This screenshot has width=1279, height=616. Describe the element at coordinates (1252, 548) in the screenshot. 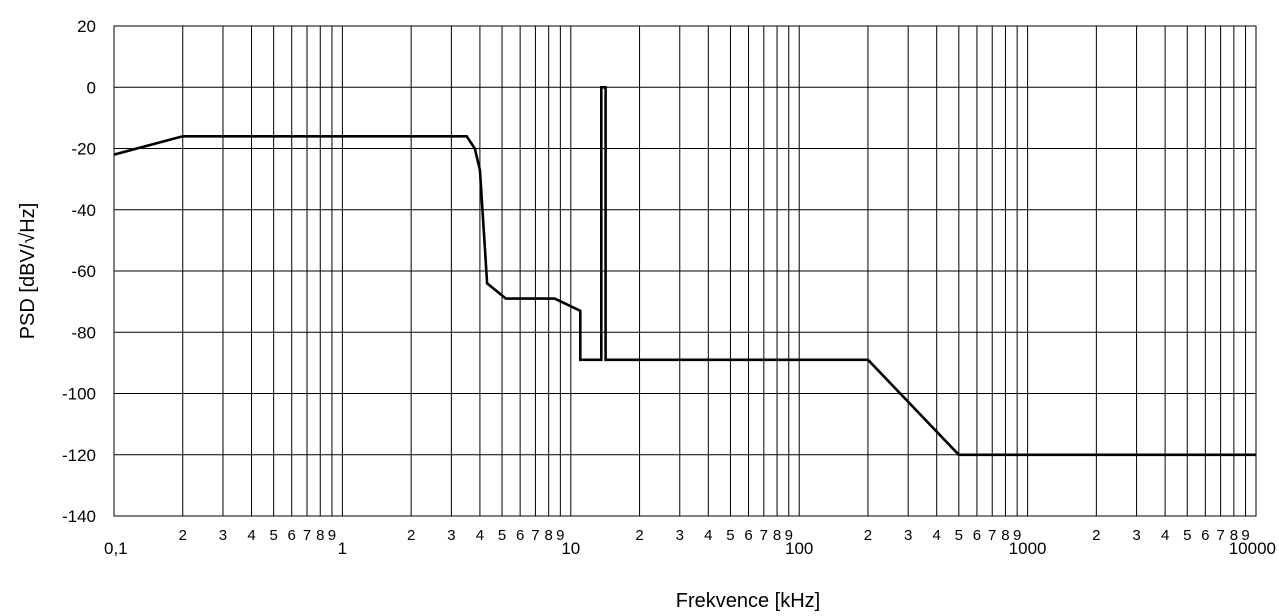

I see `x-tick-label: 10000` at that location.